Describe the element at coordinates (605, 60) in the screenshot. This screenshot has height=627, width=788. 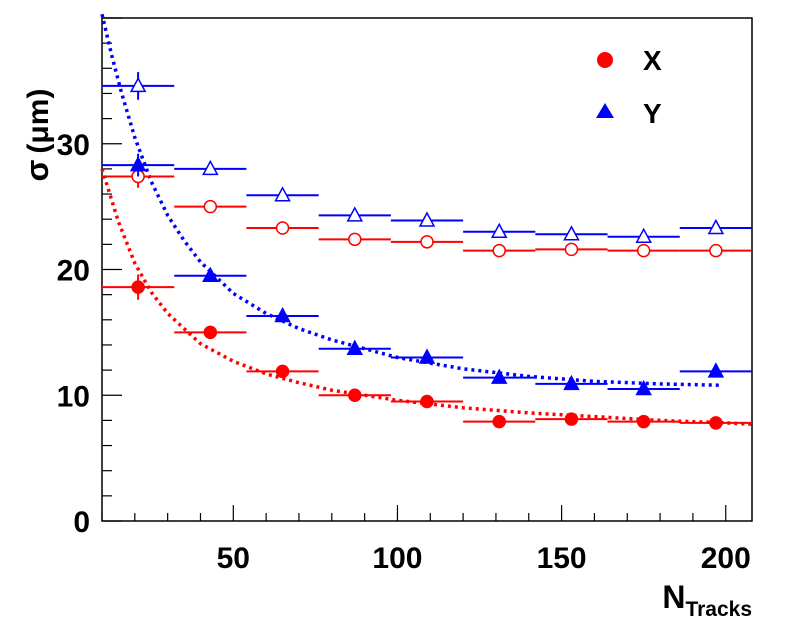
I see `legend-marker-x` at that location.